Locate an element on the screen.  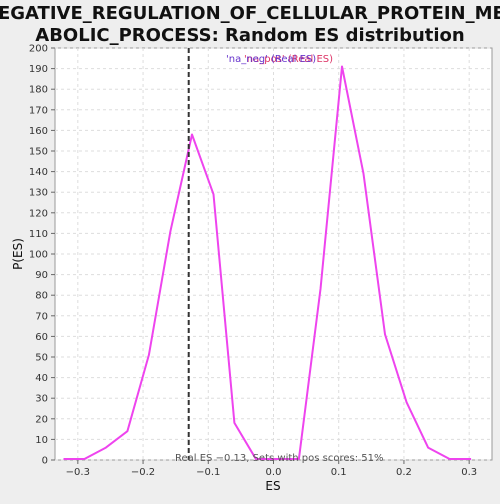
y-tick-label: 20 is located at coordinates (41, 419).